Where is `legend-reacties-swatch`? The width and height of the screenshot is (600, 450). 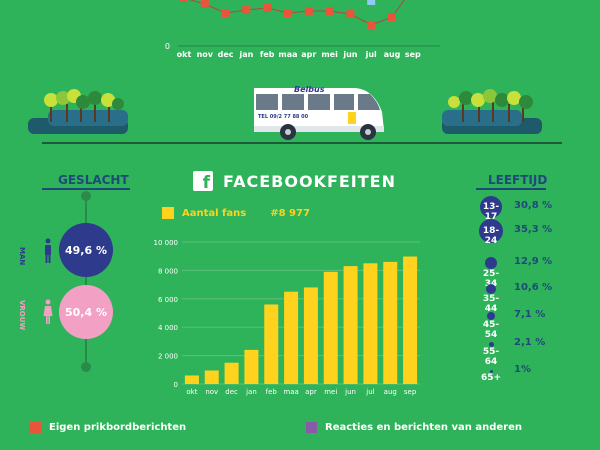
legend-reacties-swatch is located at coordinates (311, 427).